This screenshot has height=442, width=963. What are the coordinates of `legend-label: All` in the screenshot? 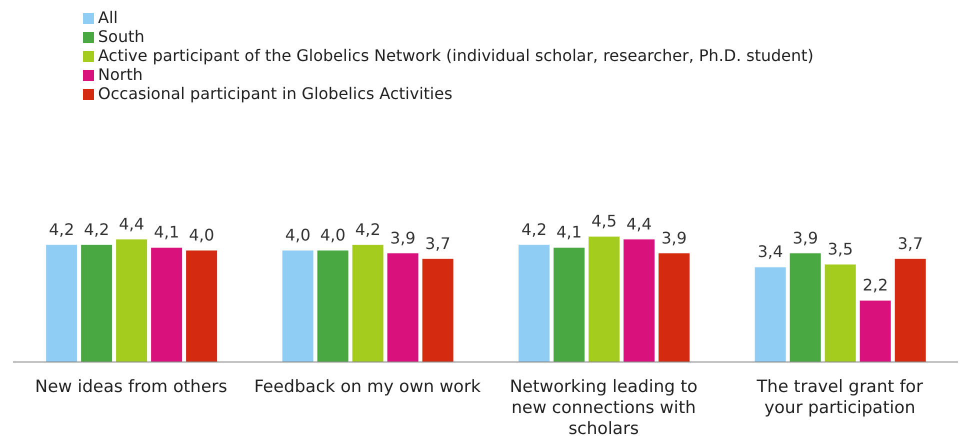 It's located at (108, 17).